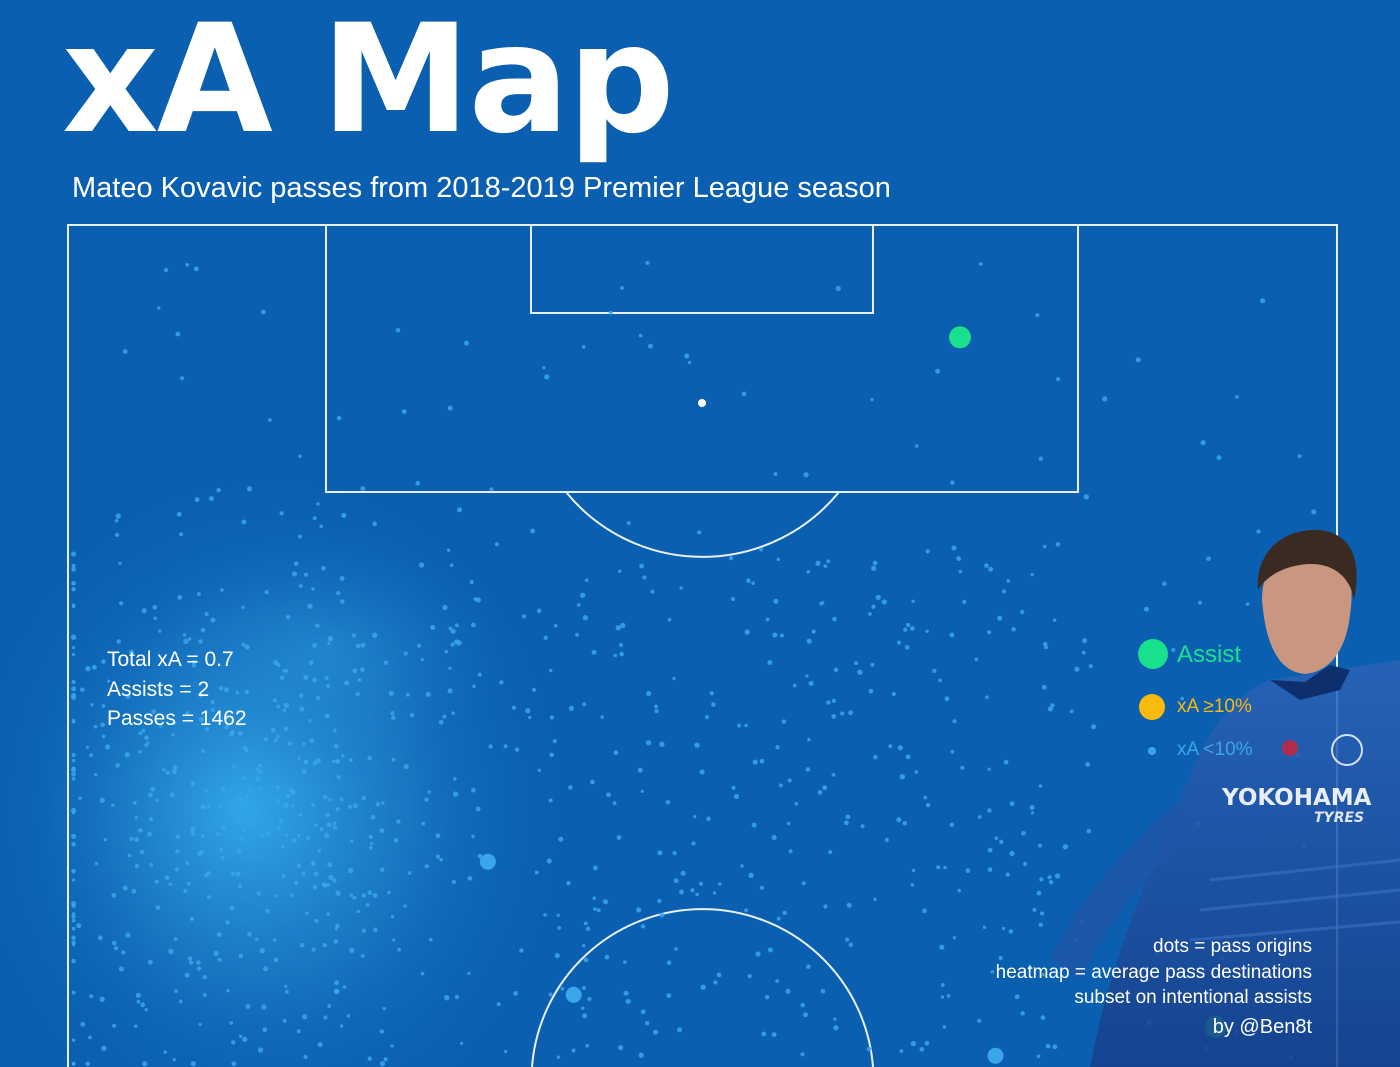  I want to click on assist-mark, so click(960, 337).